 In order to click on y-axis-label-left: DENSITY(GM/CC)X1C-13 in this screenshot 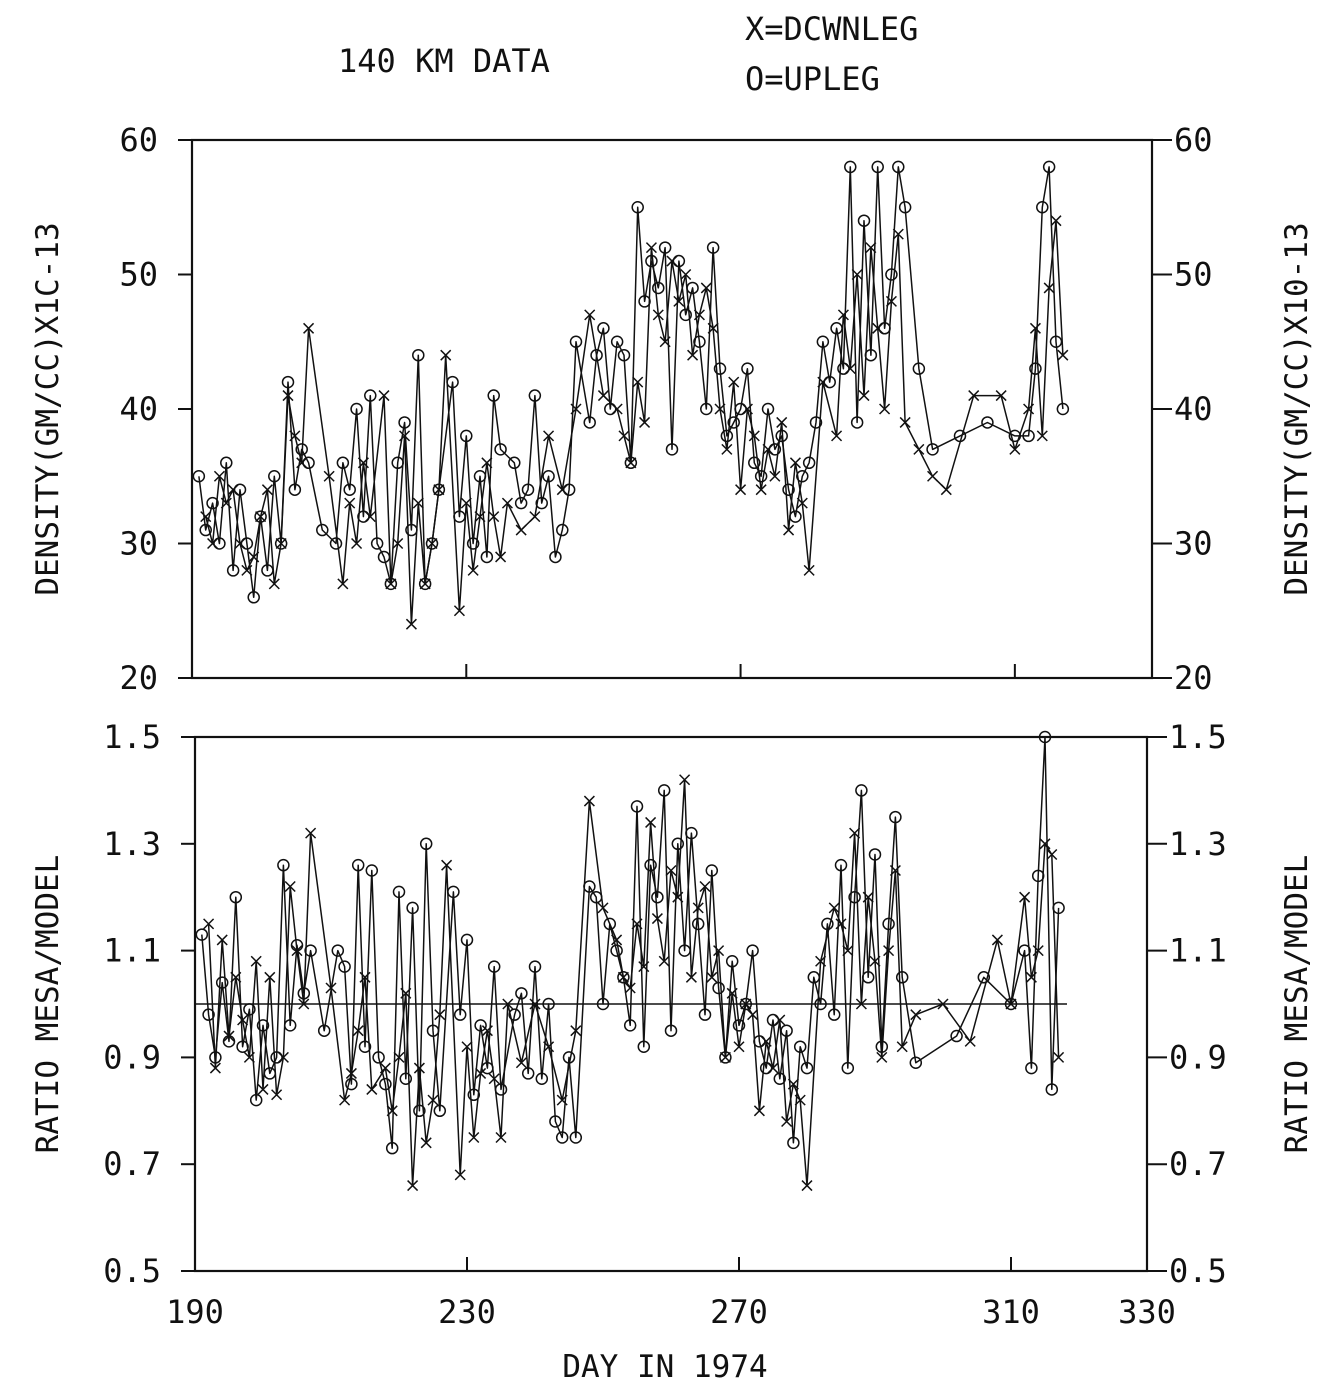, I will do `click(48, 408)`.